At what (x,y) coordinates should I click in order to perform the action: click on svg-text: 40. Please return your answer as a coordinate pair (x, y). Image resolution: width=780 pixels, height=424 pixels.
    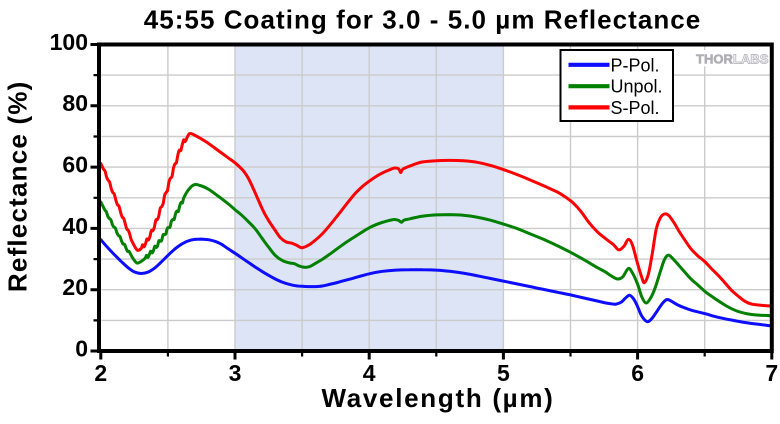
    Looking at the image, I should click on (75, 226).